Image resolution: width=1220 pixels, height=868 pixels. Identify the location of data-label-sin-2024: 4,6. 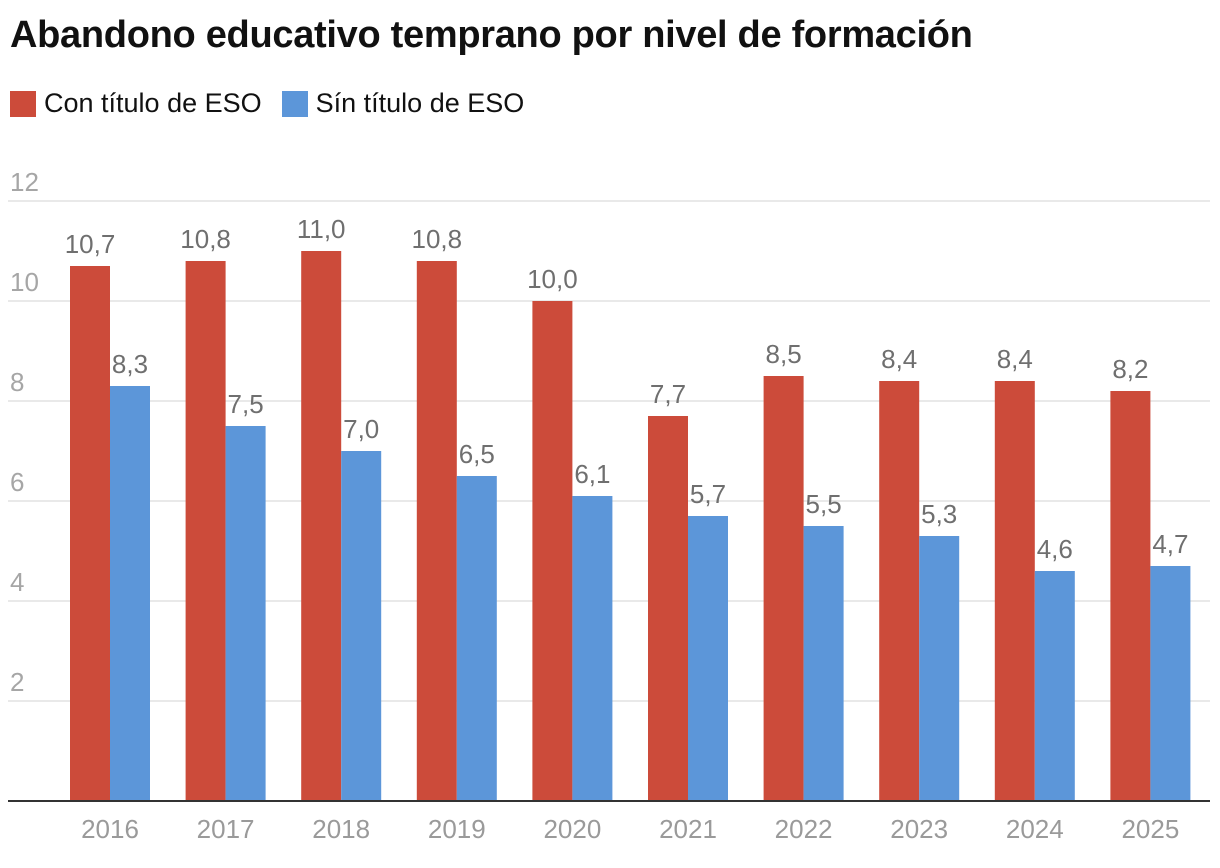
(1055, 549).